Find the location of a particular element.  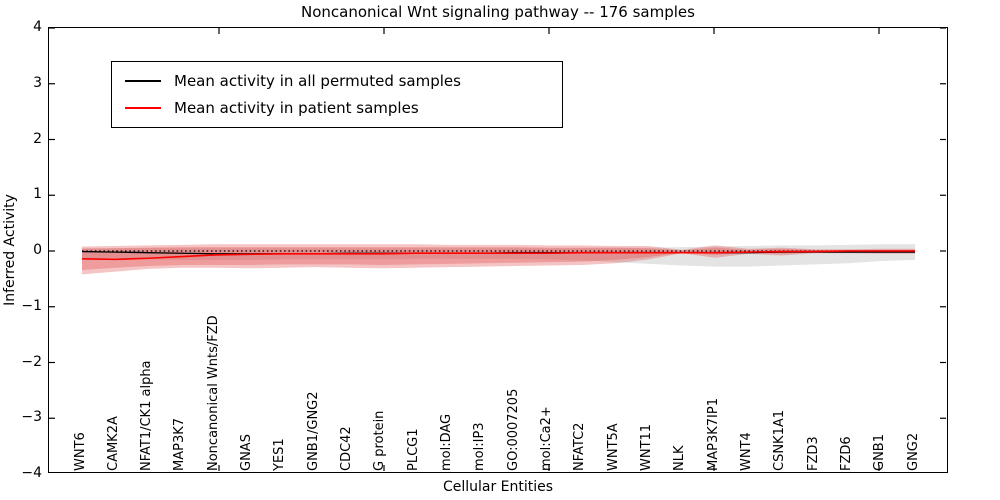

x-tick-label-nfat1-ck1-alpha: NFAT1/CK1 alpha is located at coordinates (147, 415).